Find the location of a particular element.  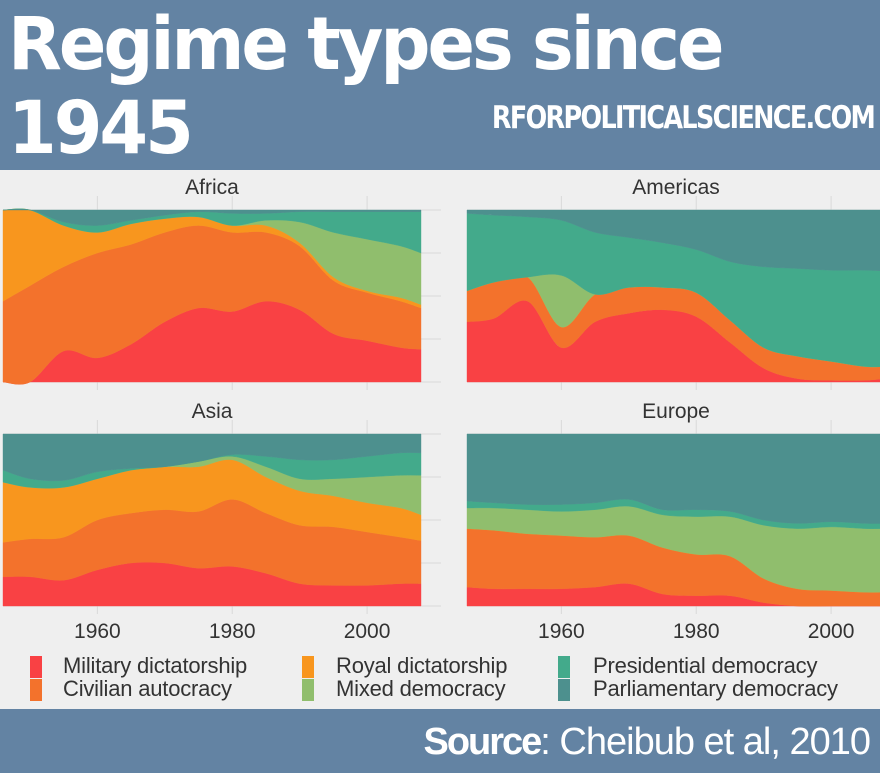

source-citation: Source: Cheibub et al, 2010 is located at coordinates (647, 742).